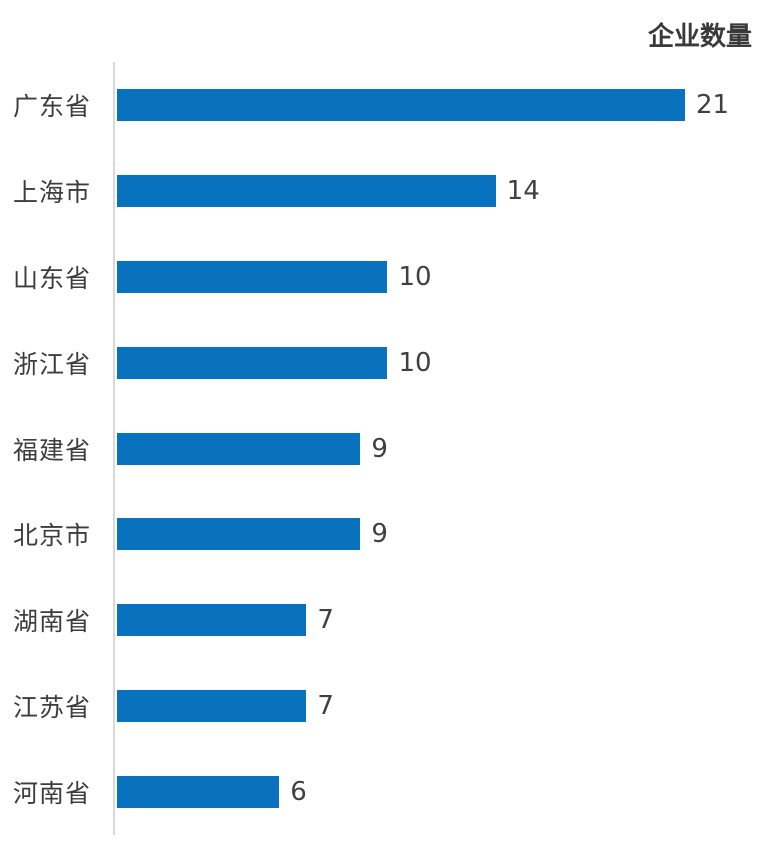 Image resolution: width=772 pixels, height=858 pixels. Describe the element at coordinates (699, 37) in the screenshot. I see `chart-title: 企业数量` at that location.